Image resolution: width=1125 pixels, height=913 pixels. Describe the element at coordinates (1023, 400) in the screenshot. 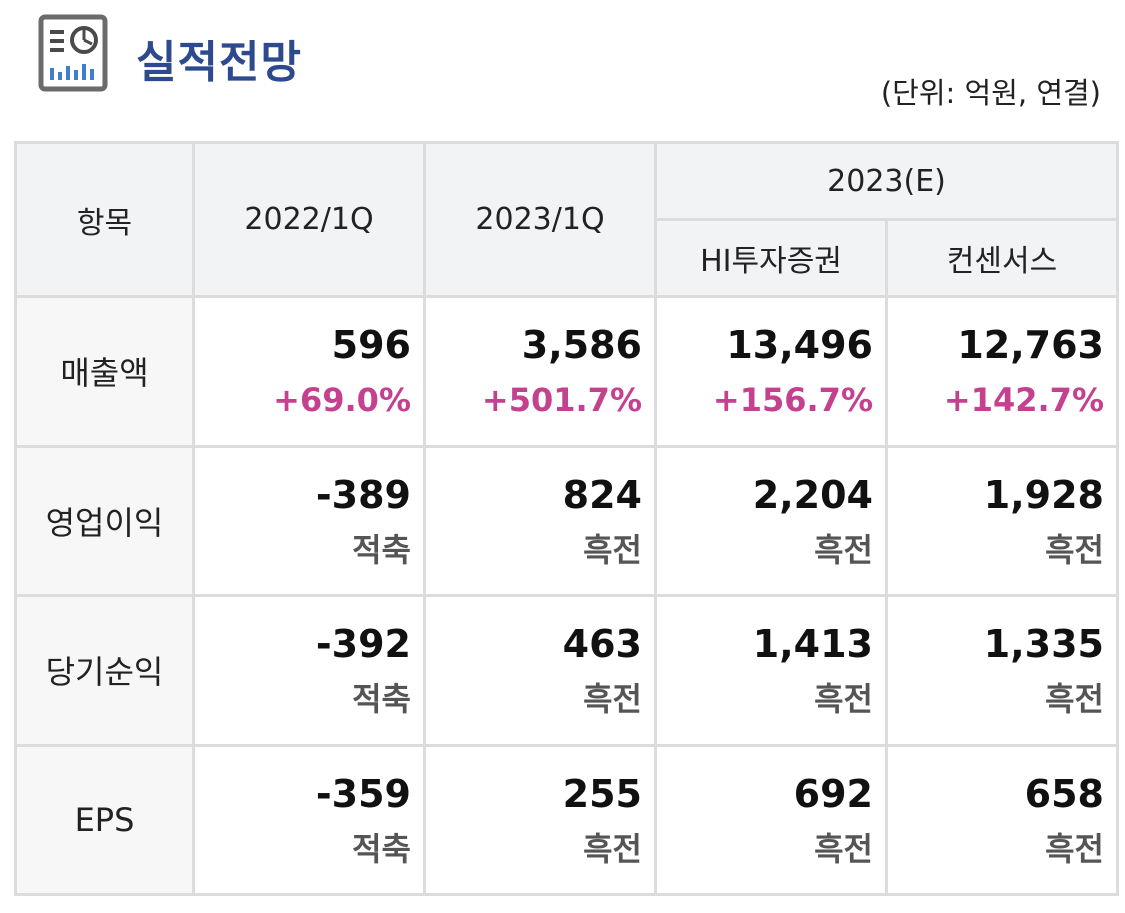

I see `cell-change: +142.7%` at that location.